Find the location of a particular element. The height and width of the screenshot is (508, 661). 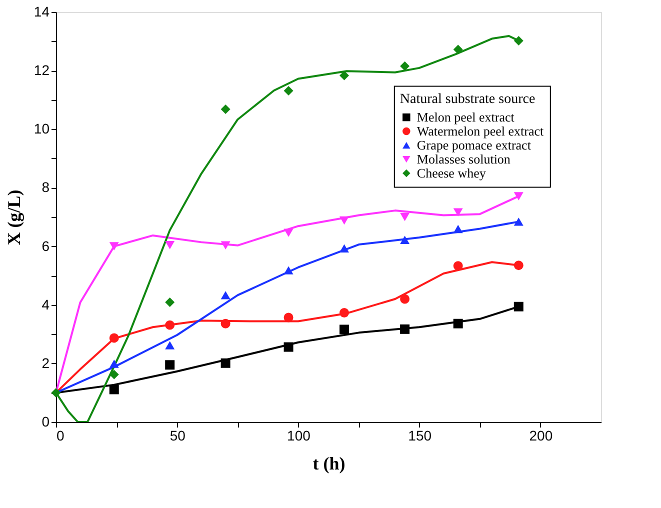

y-tick-label: 4 is located at coordinates (46, 304).